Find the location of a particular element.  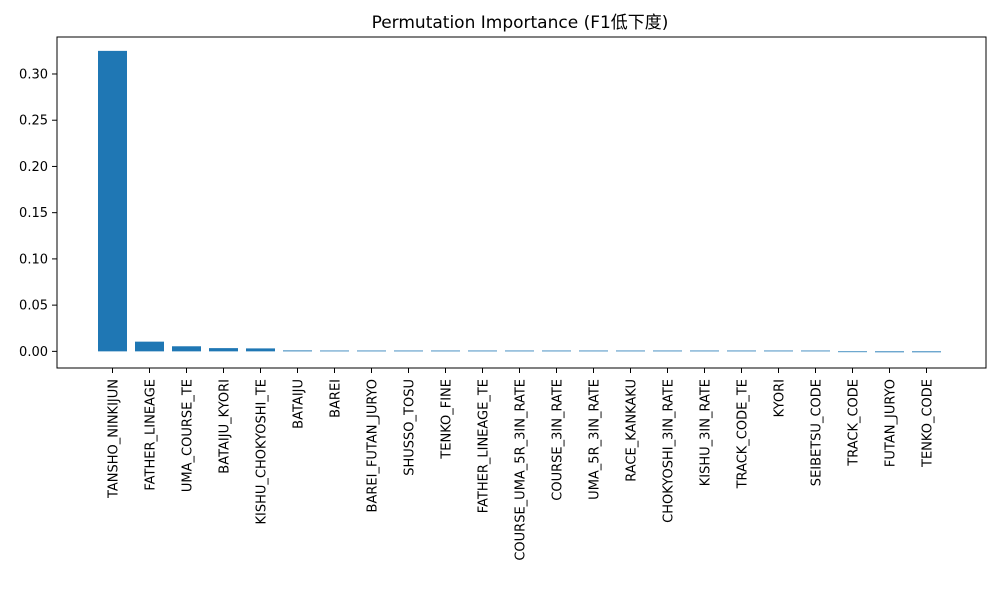

y-tick-label: 0.20 is located at coordinates (33, 167).